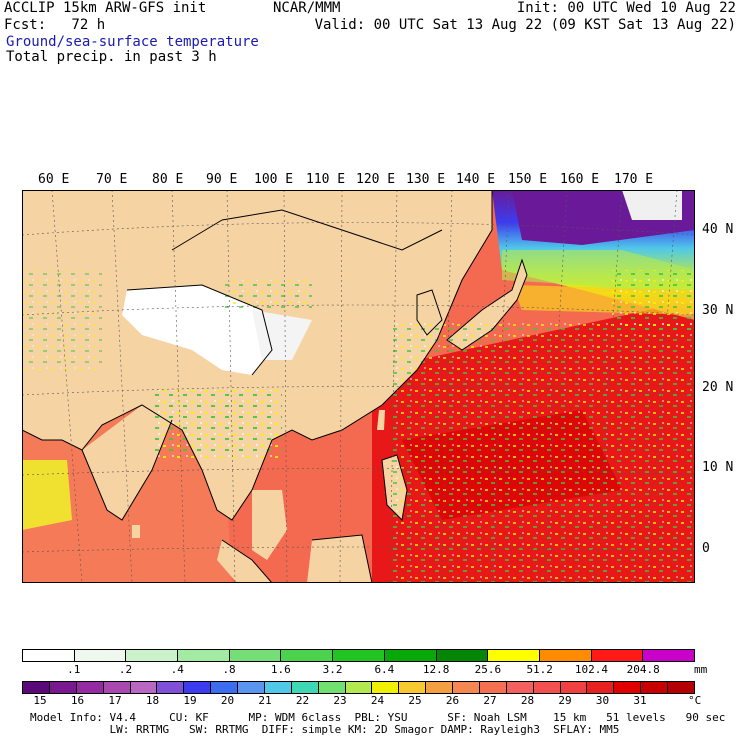 This screenshot has width=740, height=740. What do you see at coordinates (307, 8) in the screenshot?
I see `center-name: NCAR/MMM` at bounding box center [307, 8].